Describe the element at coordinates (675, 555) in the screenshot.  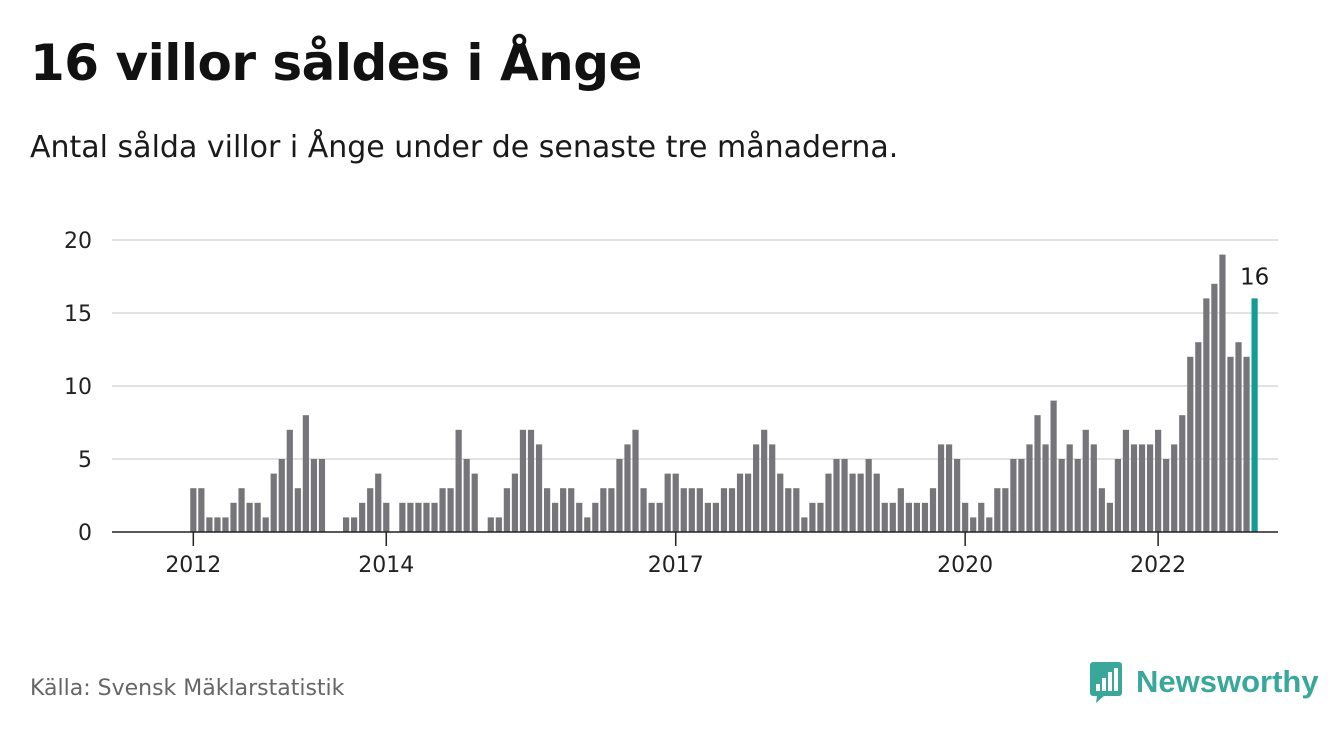
I see `x-axis-ticks: 2012 2014 2017 2020 2022` at that location.